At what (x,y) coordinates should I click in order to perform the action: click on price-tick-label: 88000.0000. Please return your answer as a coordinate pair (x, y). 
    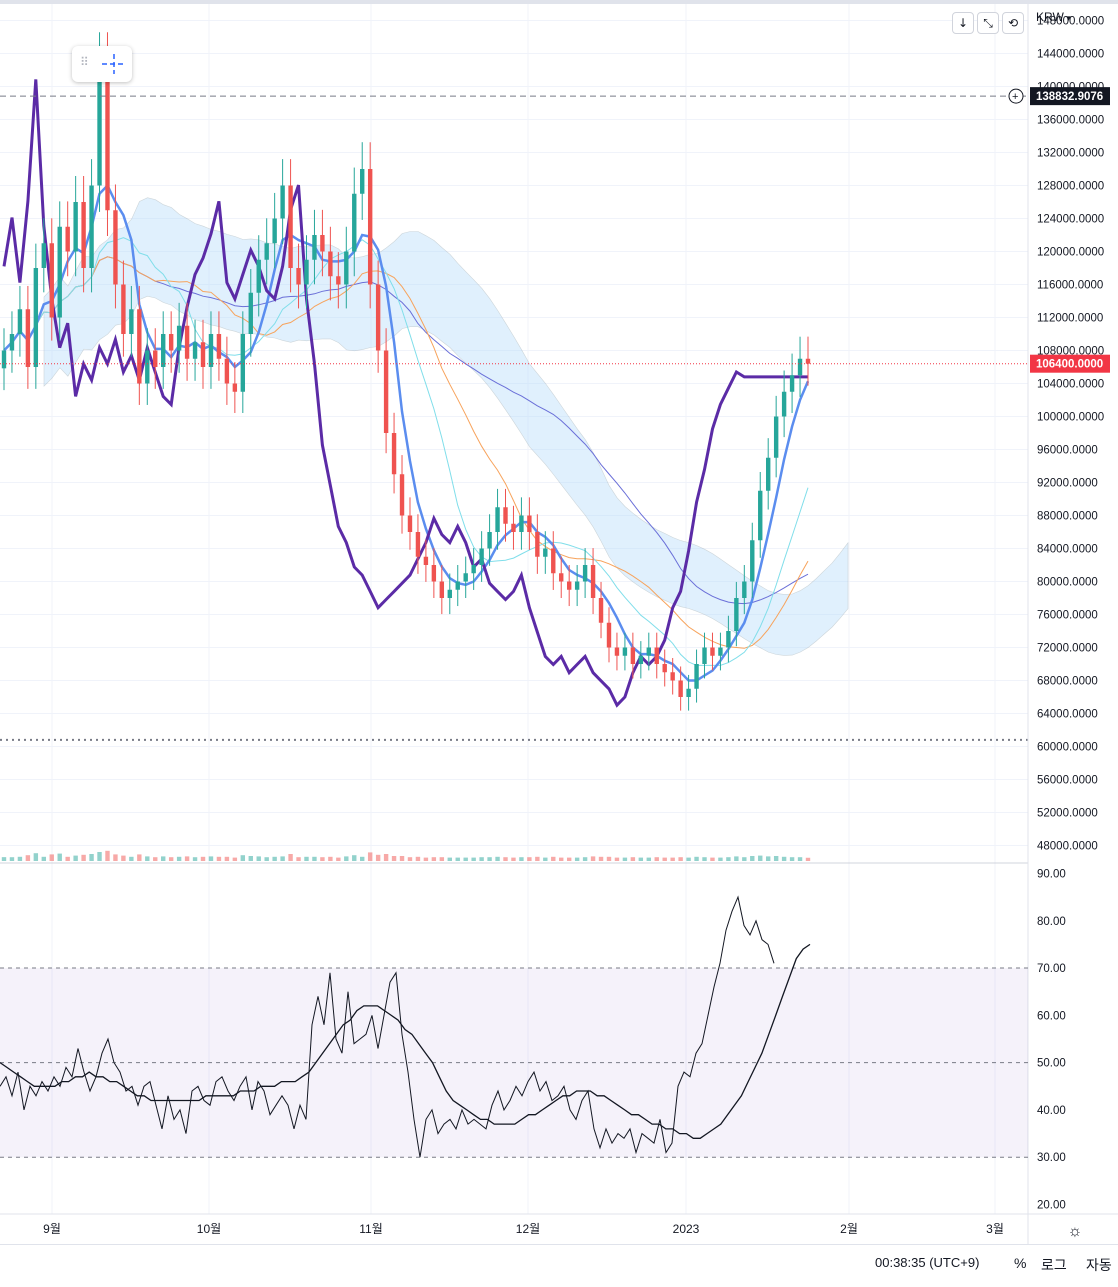
    Looking at the image, I should click on (1067, 517).